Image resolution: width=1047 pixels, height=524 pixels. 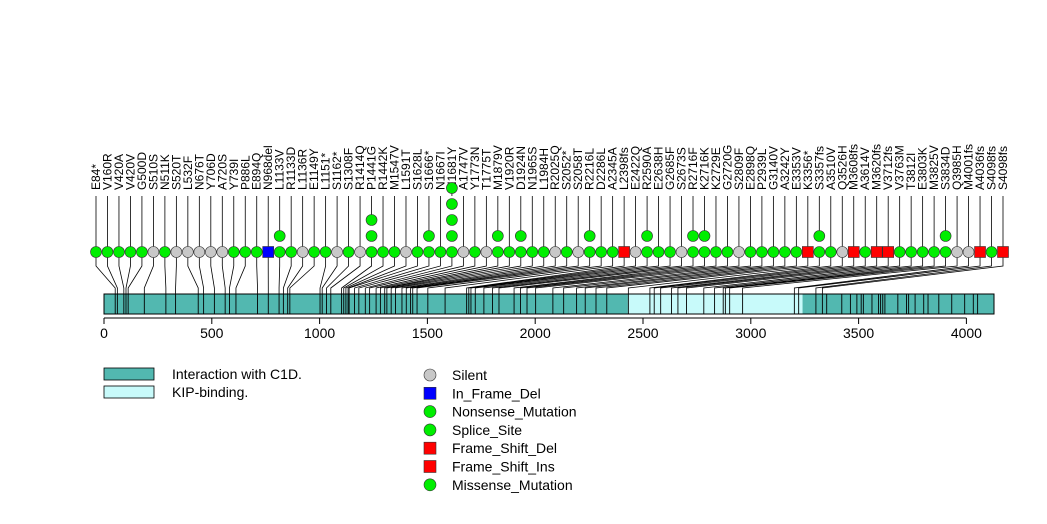 I want to click on mutation-label: L532F, so click(x=188, y=173).